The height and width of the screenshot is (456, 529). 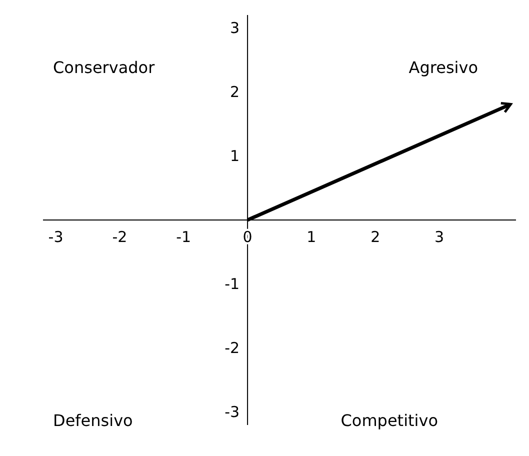 What do you see at coordinates (235, 155) in the screenshot?
I see `y-tick-label: 1` at bounding box center [235, 155].